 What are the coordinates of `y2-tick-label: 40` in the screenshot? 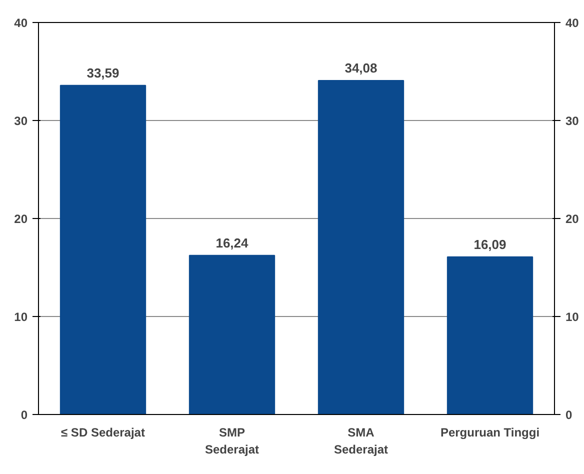 It's located at (573, 23).